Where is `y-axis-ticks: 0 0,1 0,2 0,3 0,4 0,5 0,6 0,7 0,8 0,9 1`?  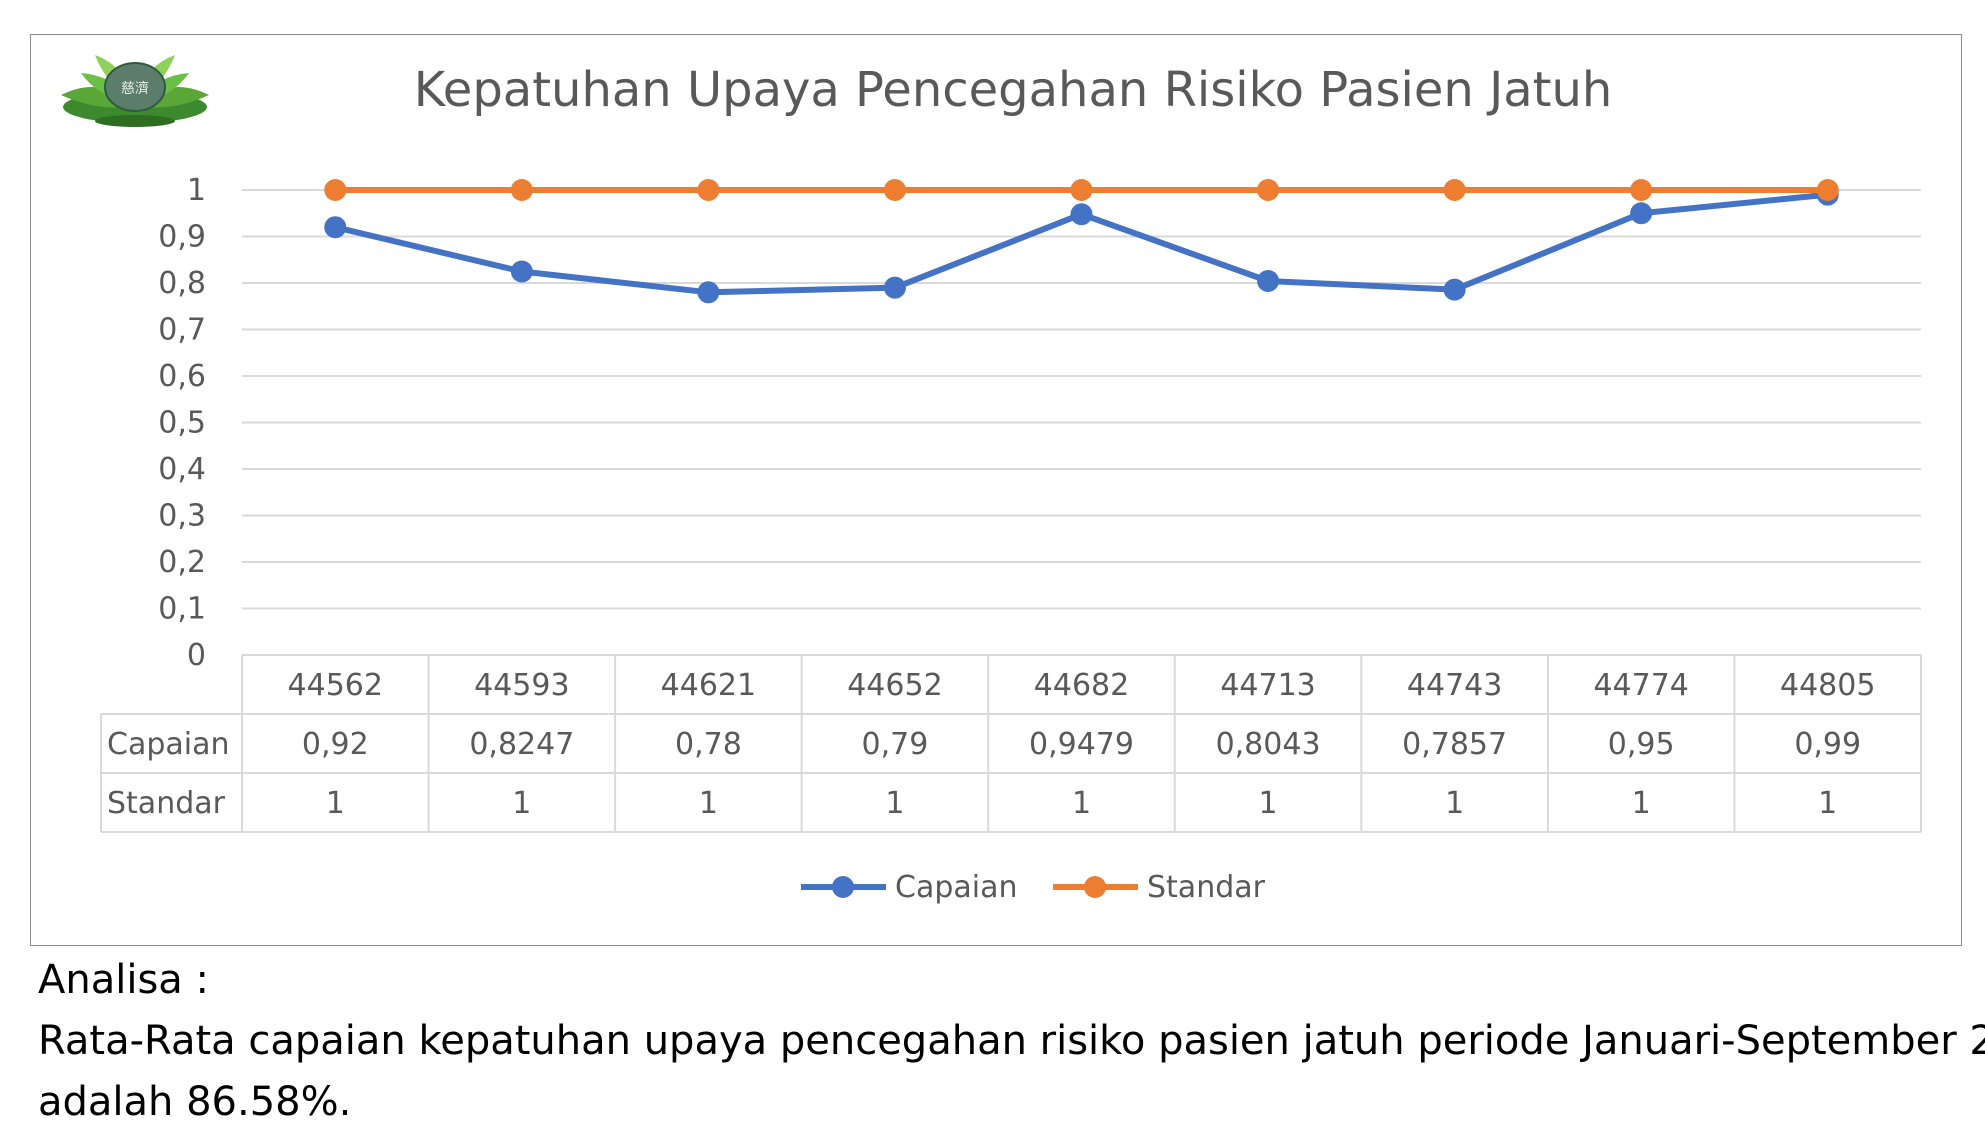 y-axis-ticks: 0 0,1 0,2 0,3 0,4 0,5 0,6 0,7 0,8 0,9 1 is located at coordinates (182, 423).